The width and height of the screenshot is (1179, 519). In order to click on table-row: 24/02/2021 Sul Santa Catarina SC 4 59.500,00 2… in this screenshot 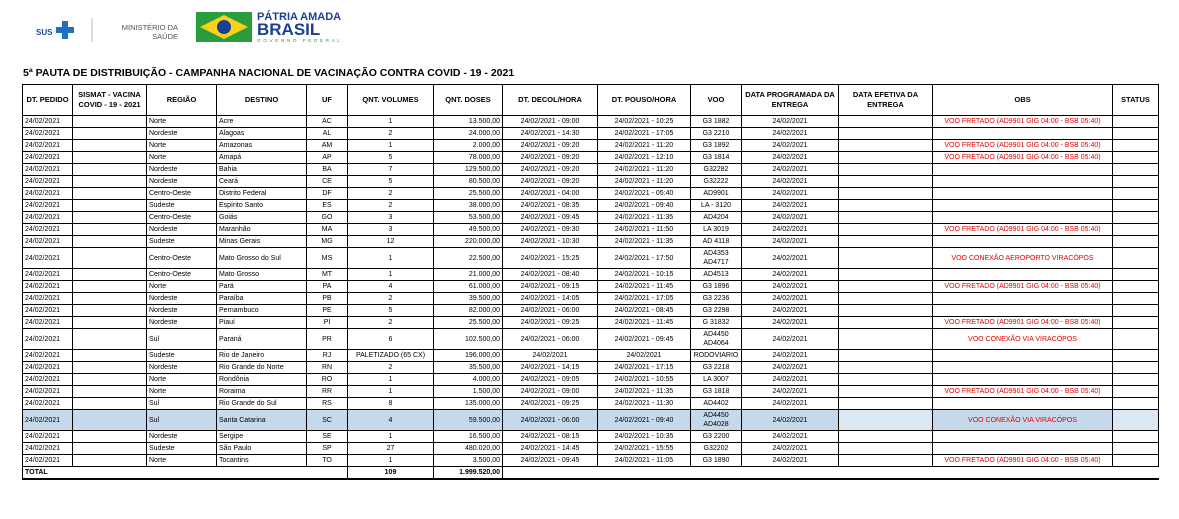, I will do `click(590, 420)`.